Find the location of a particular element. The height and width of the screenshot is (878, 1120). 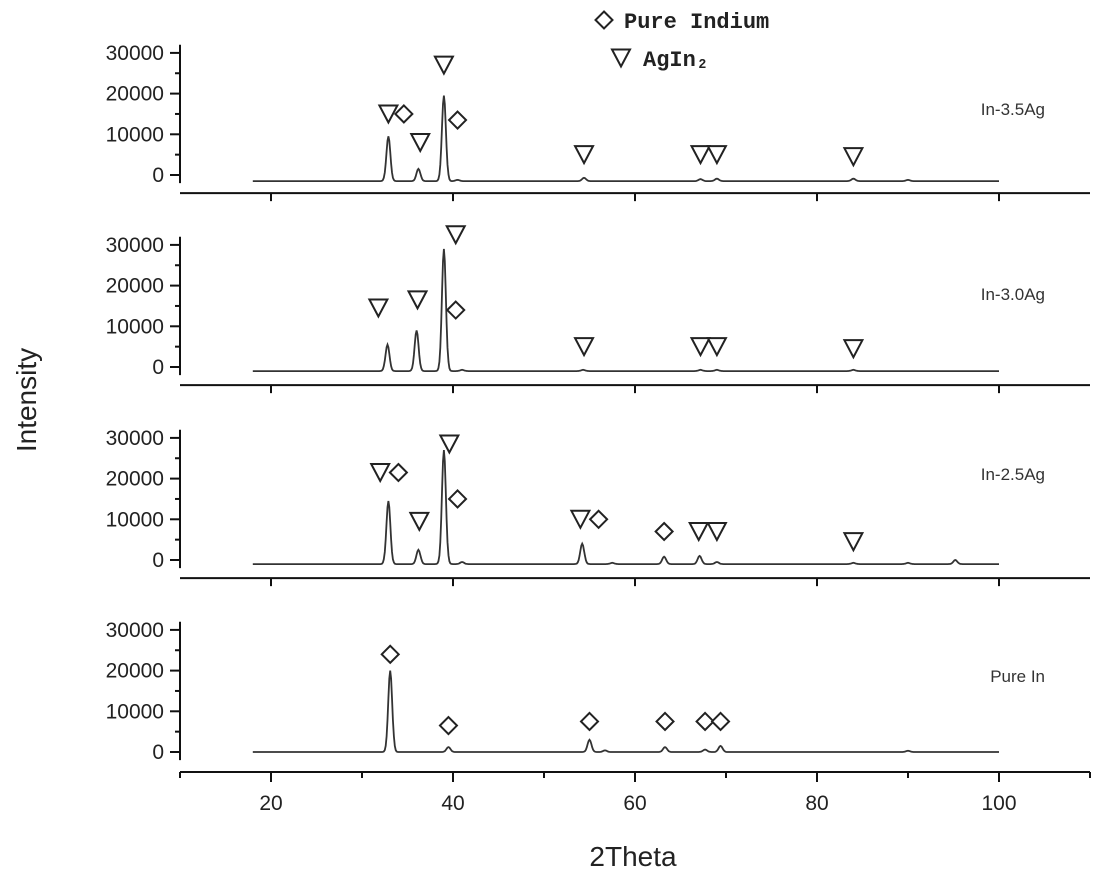

panel-4: 0 10000 20000 30000 Pure In is located at coordinates (575, 691).